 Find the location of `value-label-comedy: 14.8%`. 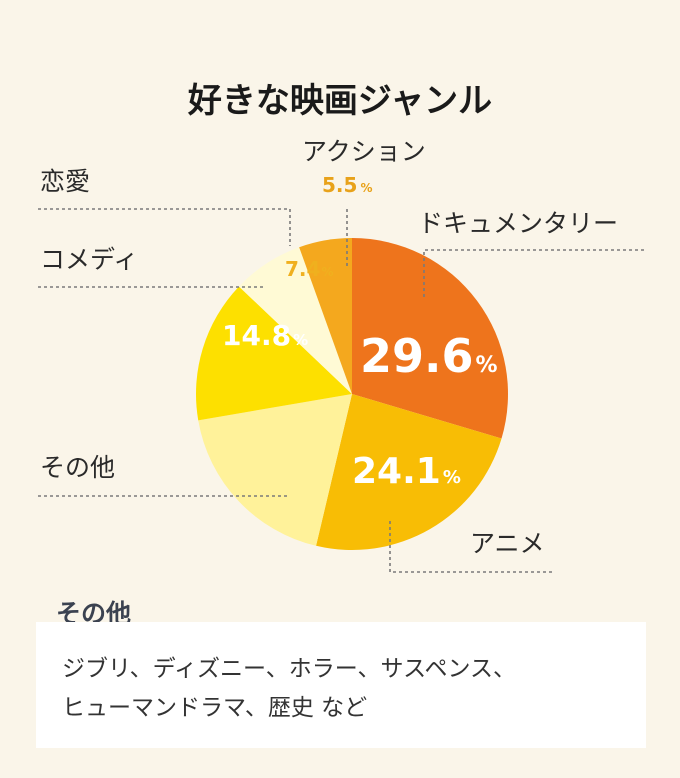

value-label-comedy: 14.8% is located at coordinates (265, 335).